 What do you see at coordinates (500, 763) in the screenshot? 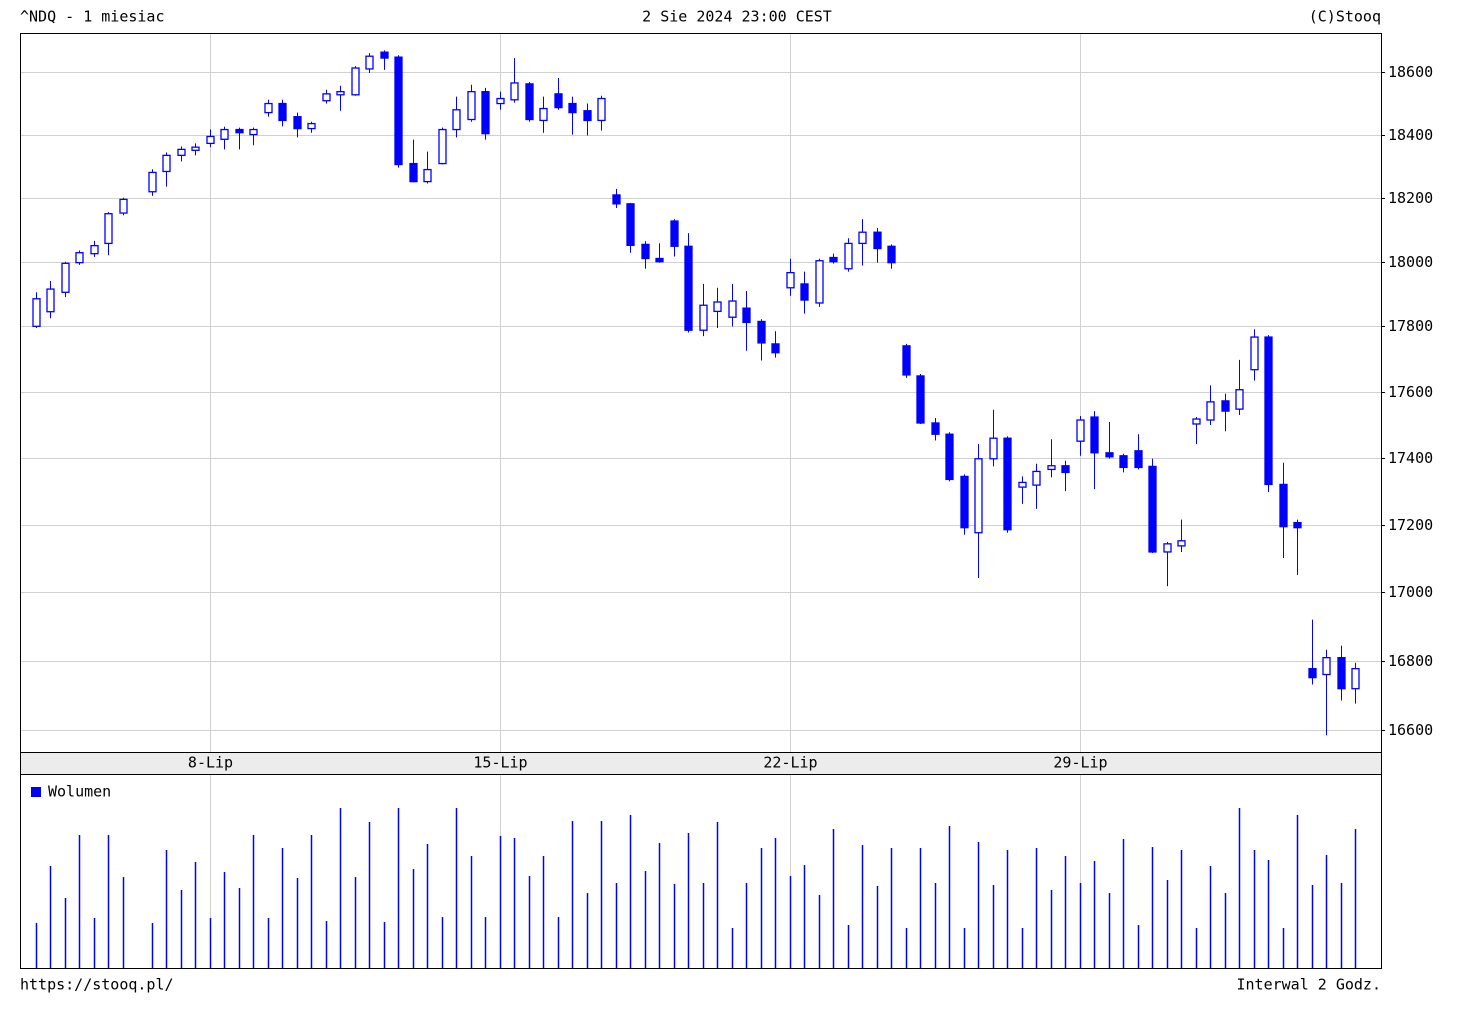
I see `x-tick-label: 15-Lip` at bounding box center [500, 763].